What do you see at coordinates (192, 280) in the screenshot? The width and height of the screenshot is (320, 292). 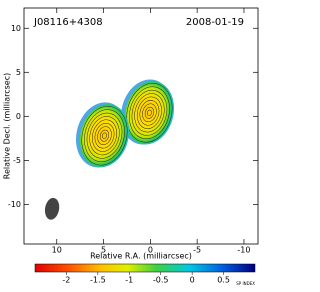 I see `colorbar-tick-label: 0` at bounding box center [192, 280].